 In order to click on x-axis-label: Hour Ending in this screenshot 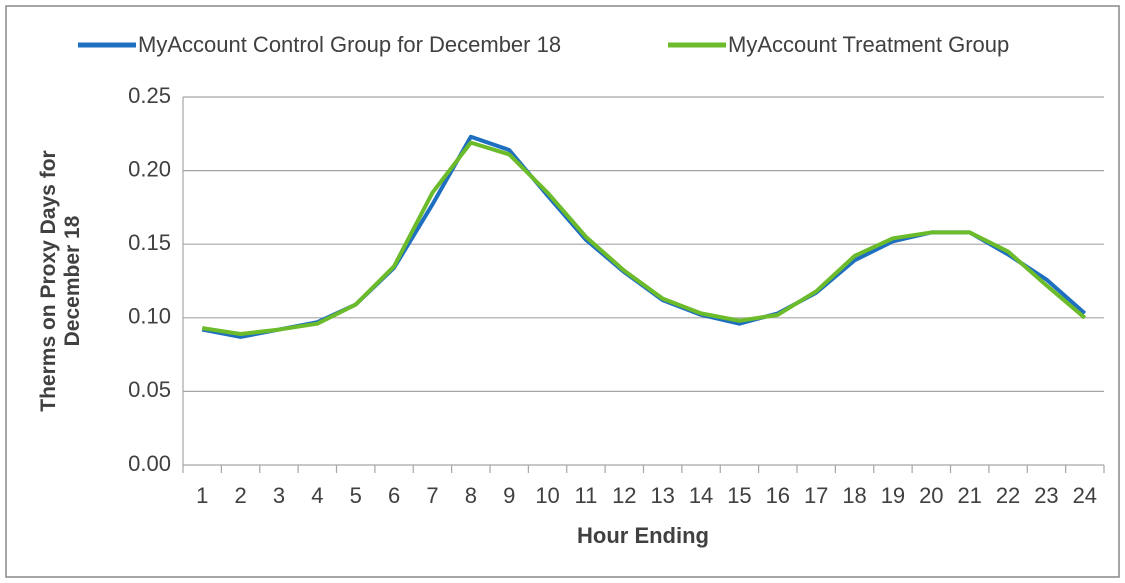, I will do `click(643, 535)`.